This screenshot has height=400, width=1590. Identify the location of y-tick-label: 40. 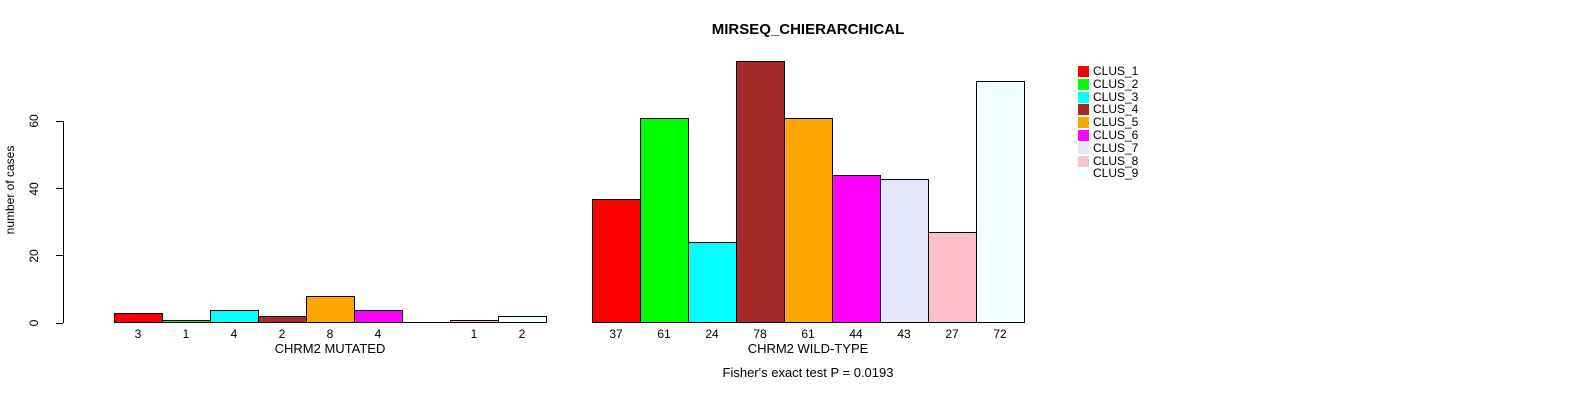
(34, 188).